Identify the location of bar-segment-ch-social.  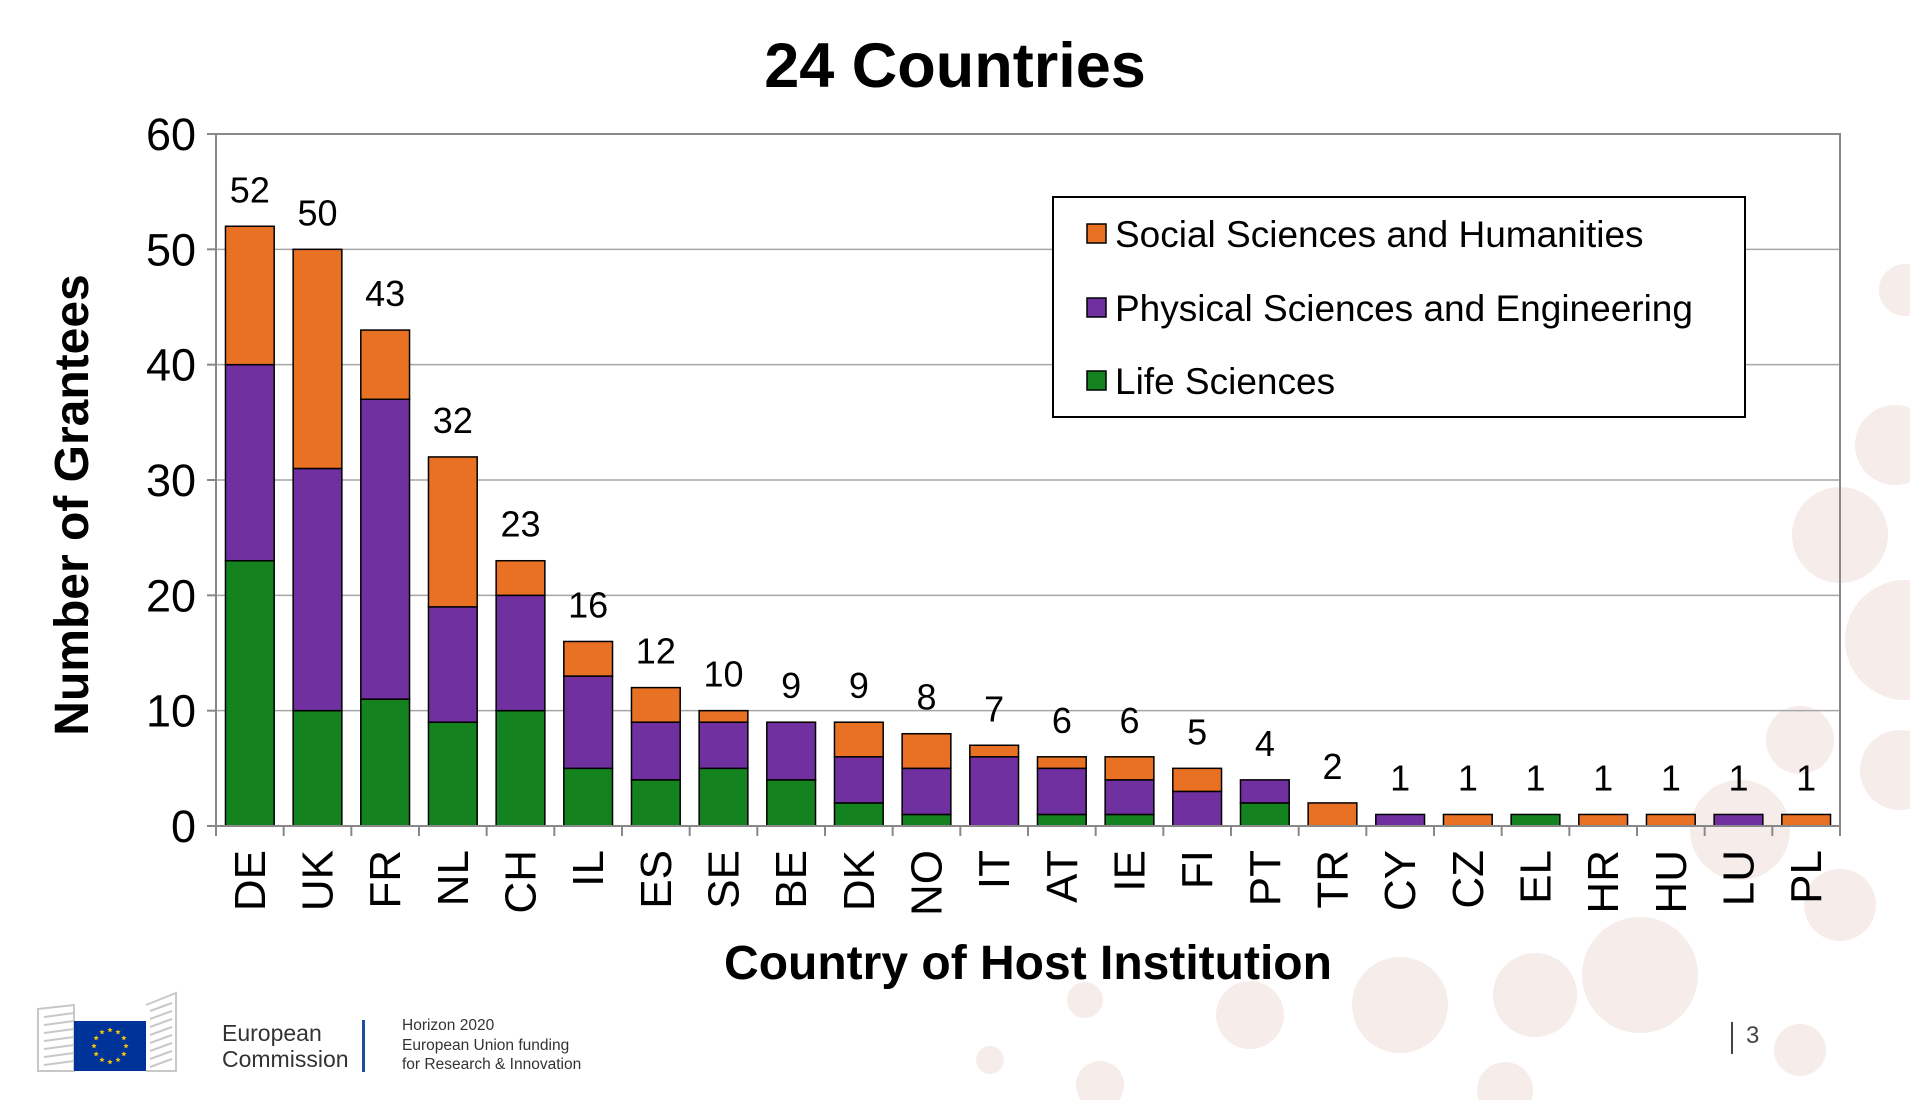
(520, 578).